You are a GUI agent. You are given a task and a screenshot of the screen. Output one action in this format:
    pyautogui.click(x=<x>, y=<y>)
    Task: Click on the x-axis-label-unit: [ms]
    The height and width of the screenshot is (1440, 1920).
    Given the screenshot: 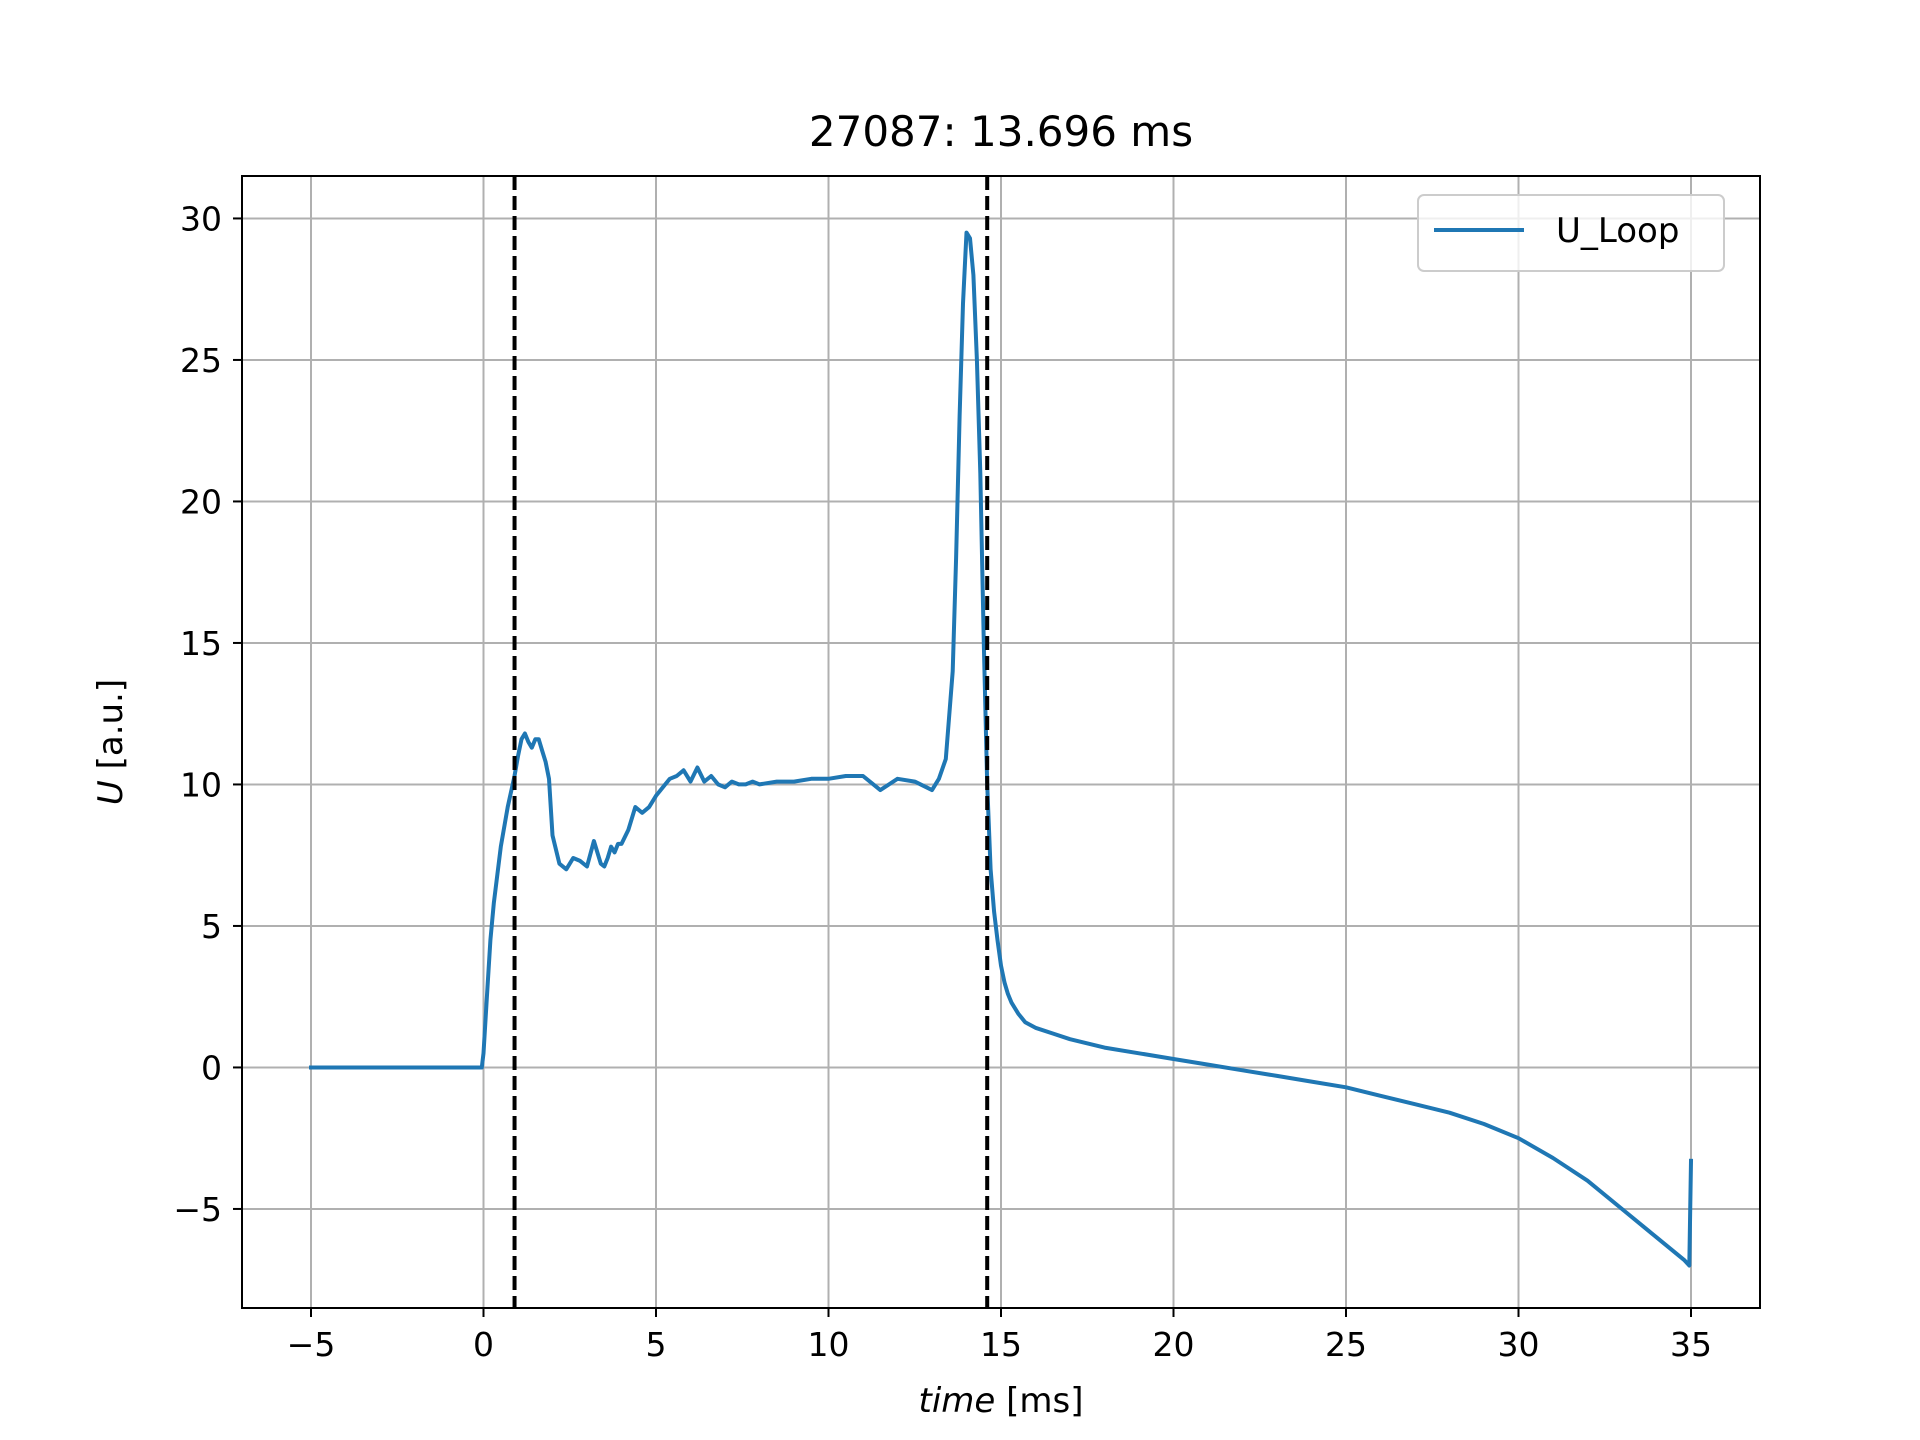 What is the action you would take?
    pyautogui.click(x=1039, y=1401)
    